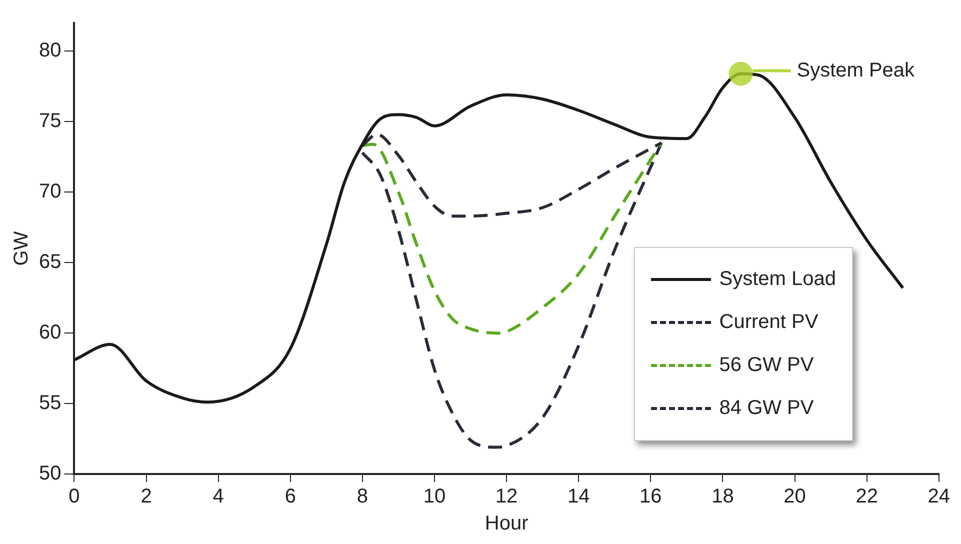  I want to click on x-tick-label: 18, so click(723, 497).